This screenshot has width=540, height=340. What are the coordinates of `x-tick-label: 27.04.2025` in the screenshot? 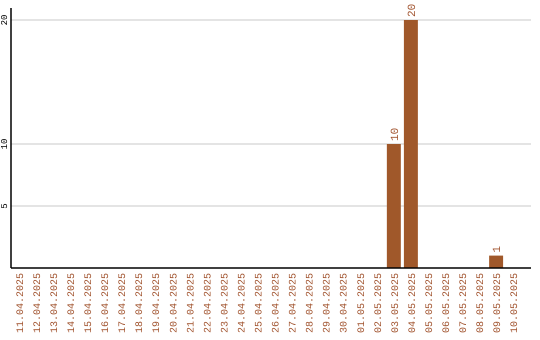 It's located at (294, 303).